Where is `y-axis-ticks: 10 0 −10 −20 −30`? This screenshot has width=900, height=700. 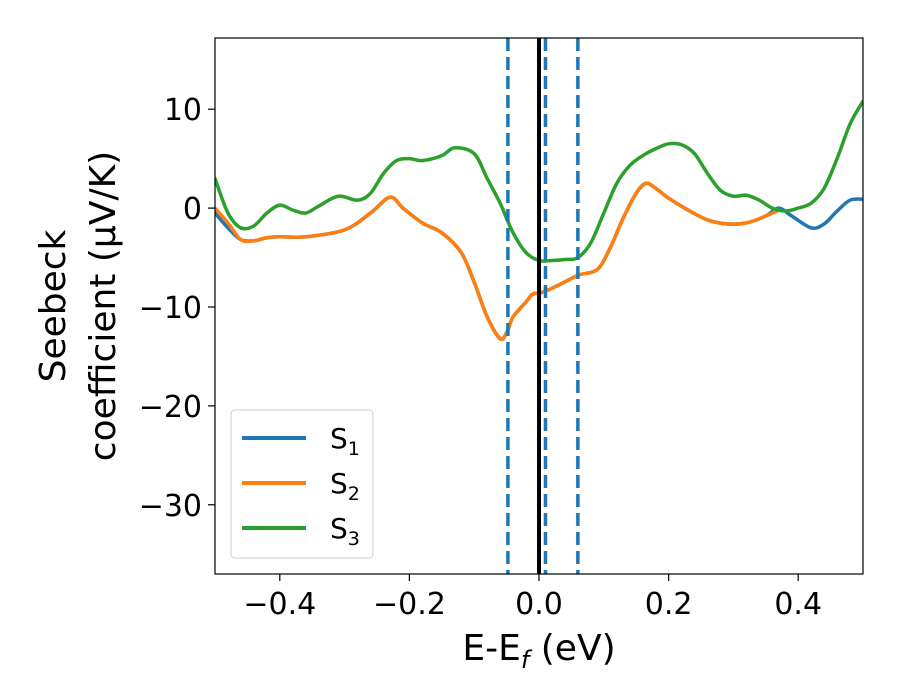 y-axis-ticks: 10 0 −10 −20 −30 is located at coordinates (177, 308).